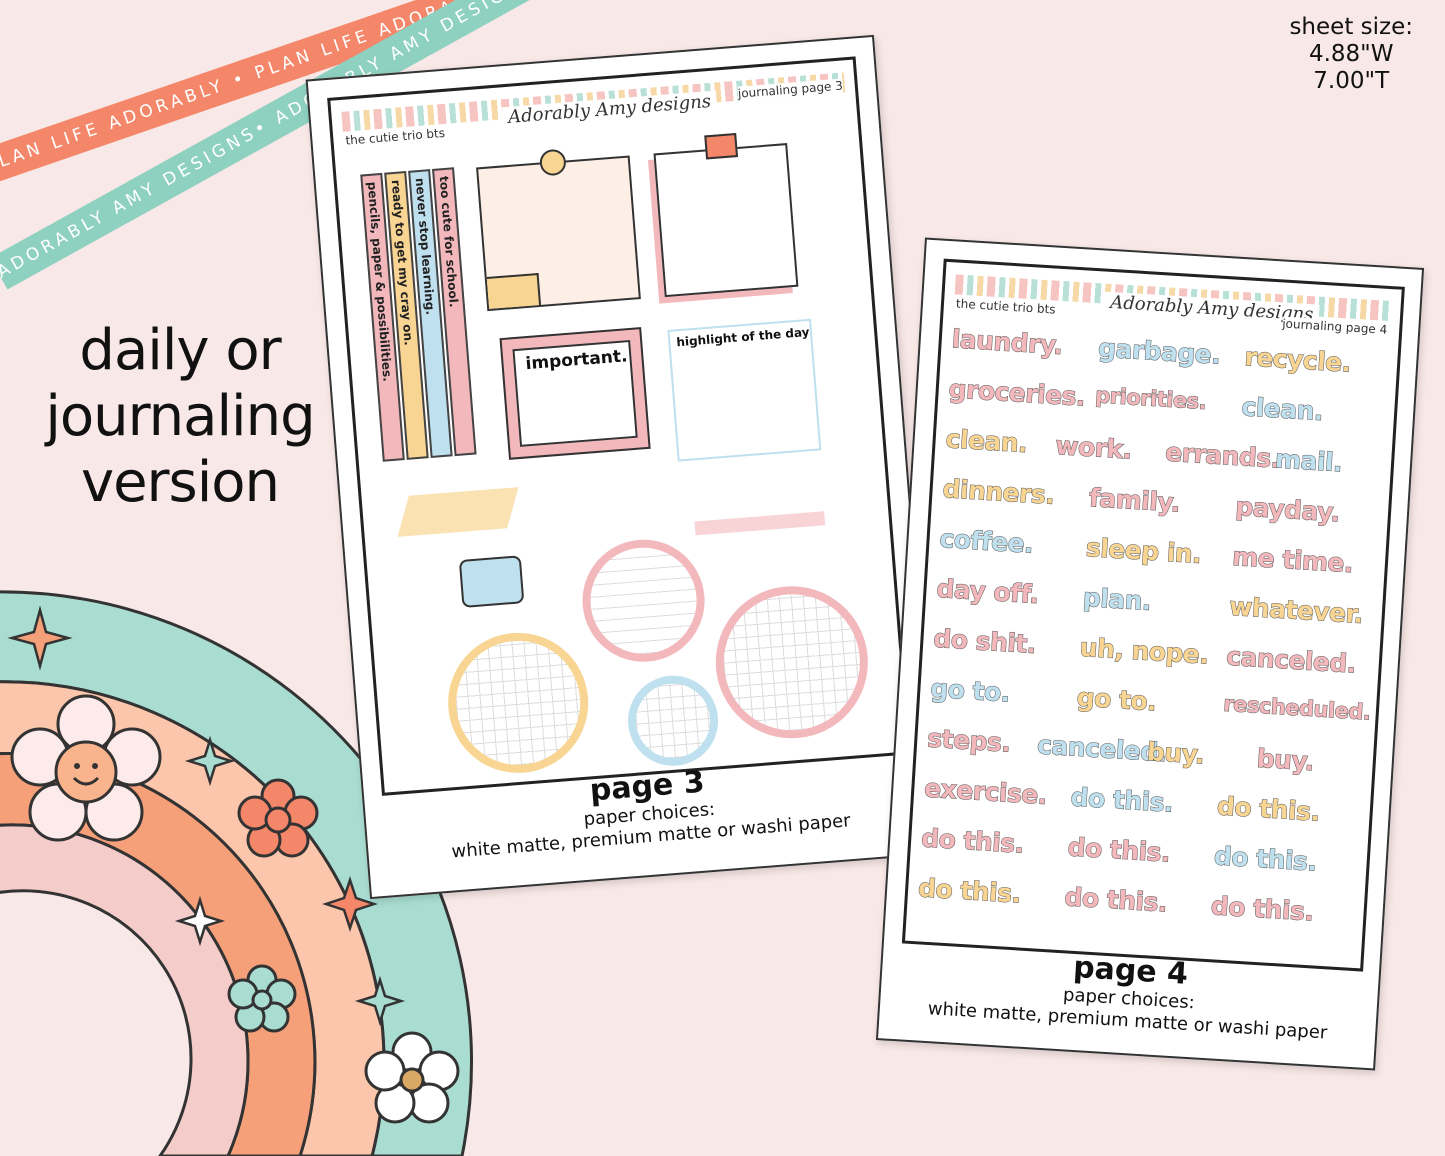  I want to click on word-sticker: day off., so click(987, 591).